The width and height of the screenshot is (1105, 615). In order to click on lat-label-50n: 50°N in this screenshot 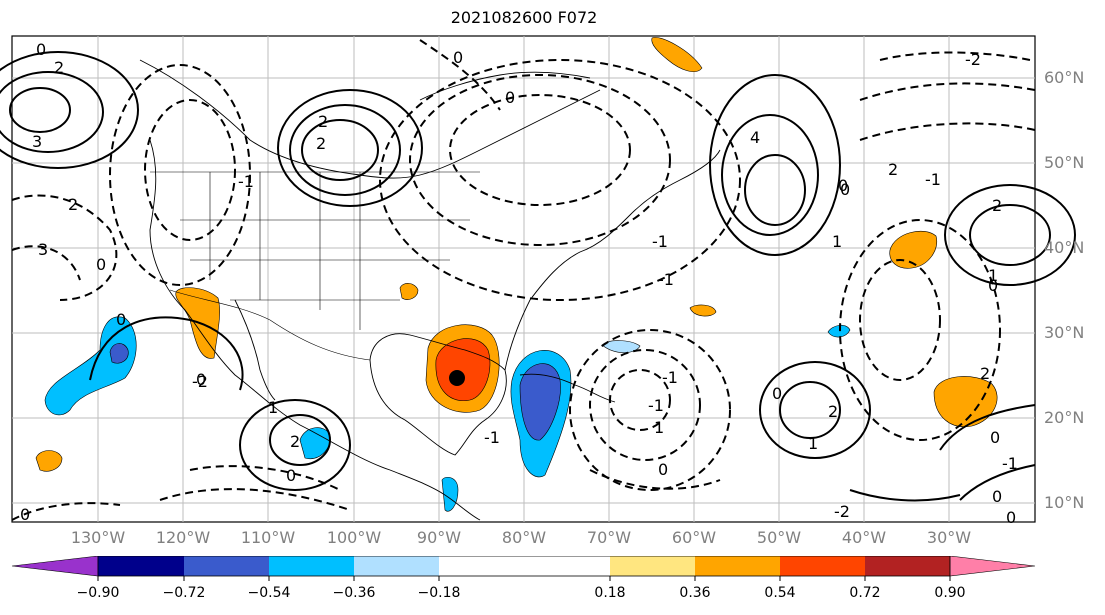, I will do `click(1064, 162)`.